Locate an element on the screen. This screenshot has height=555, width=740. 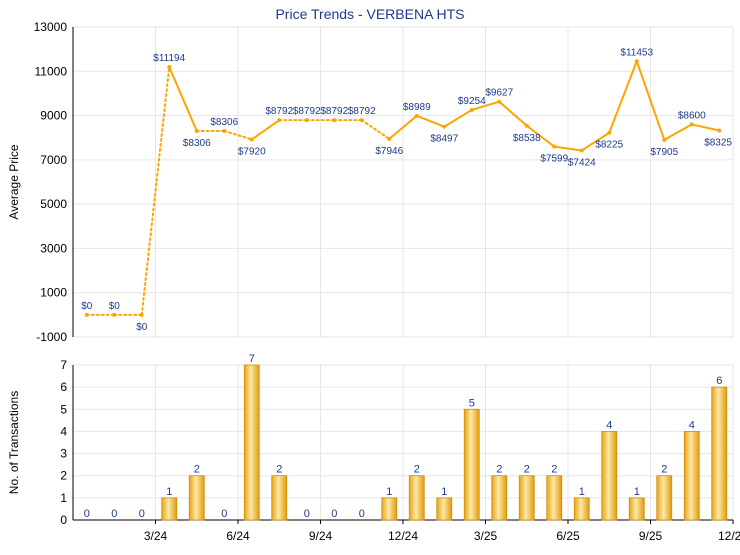
bar-y-tick-label: 1 is located at coordinates (63, 498).